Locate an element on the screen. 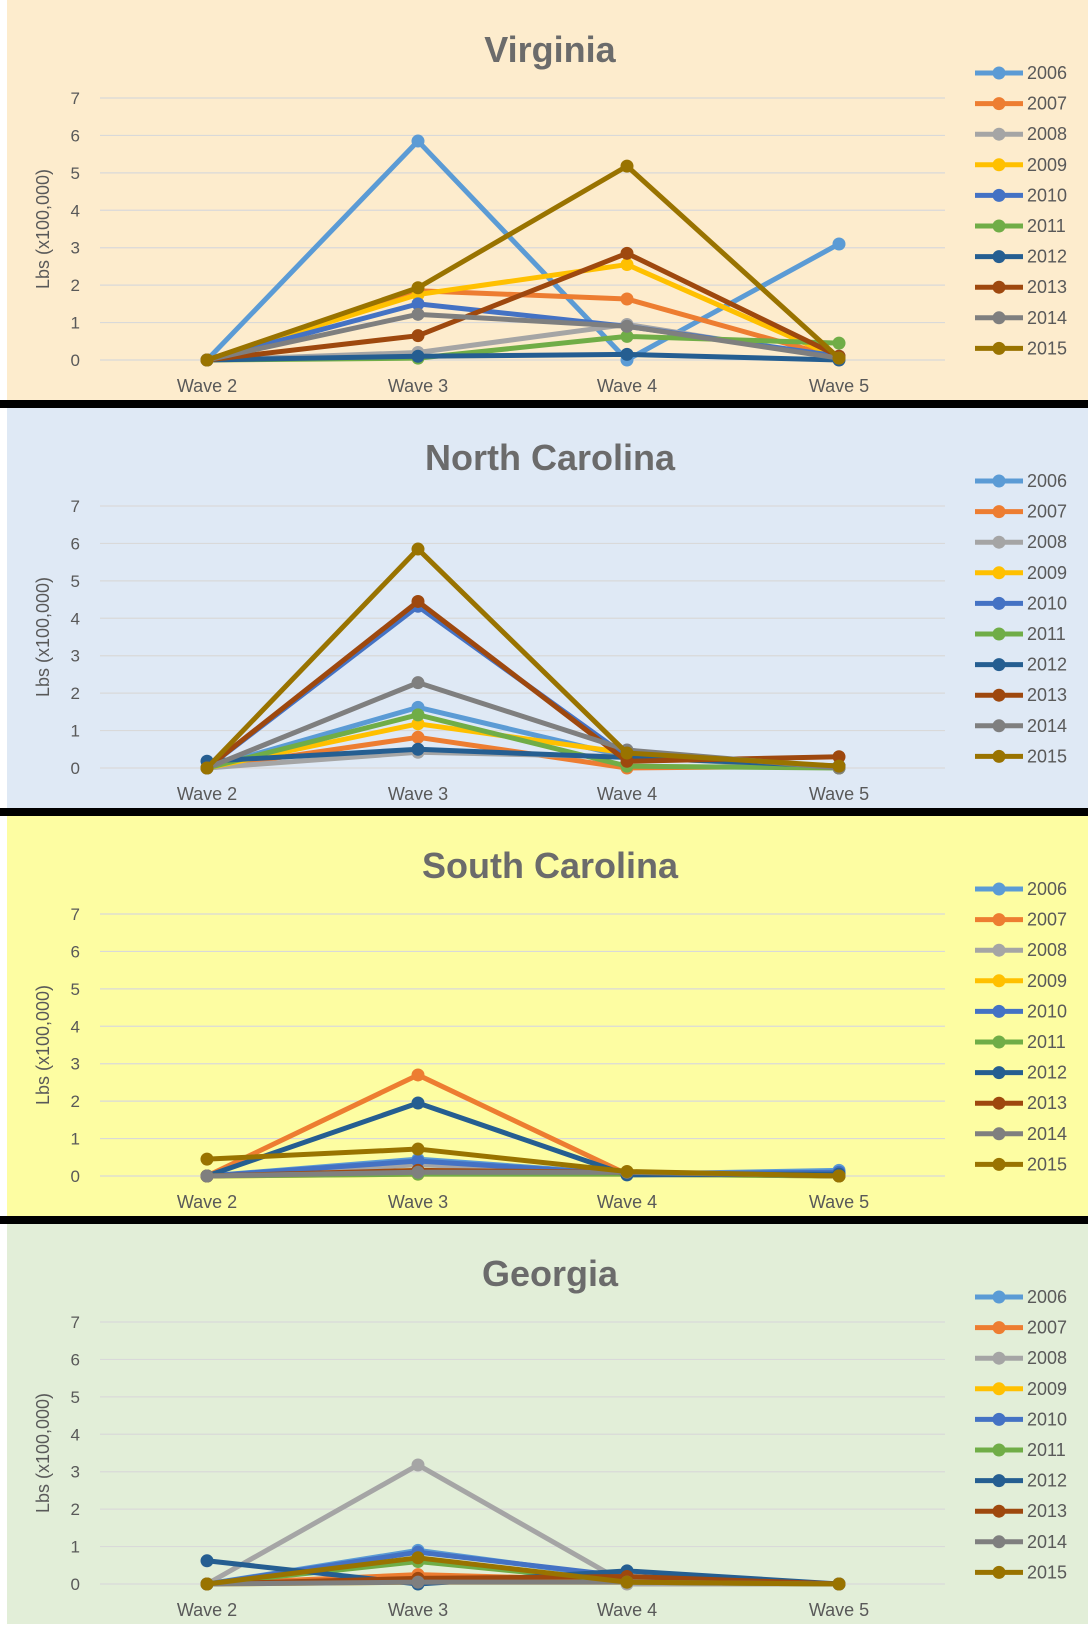 The image size is (1088, 1627). panel-divider is located at coordinates (544, 404).